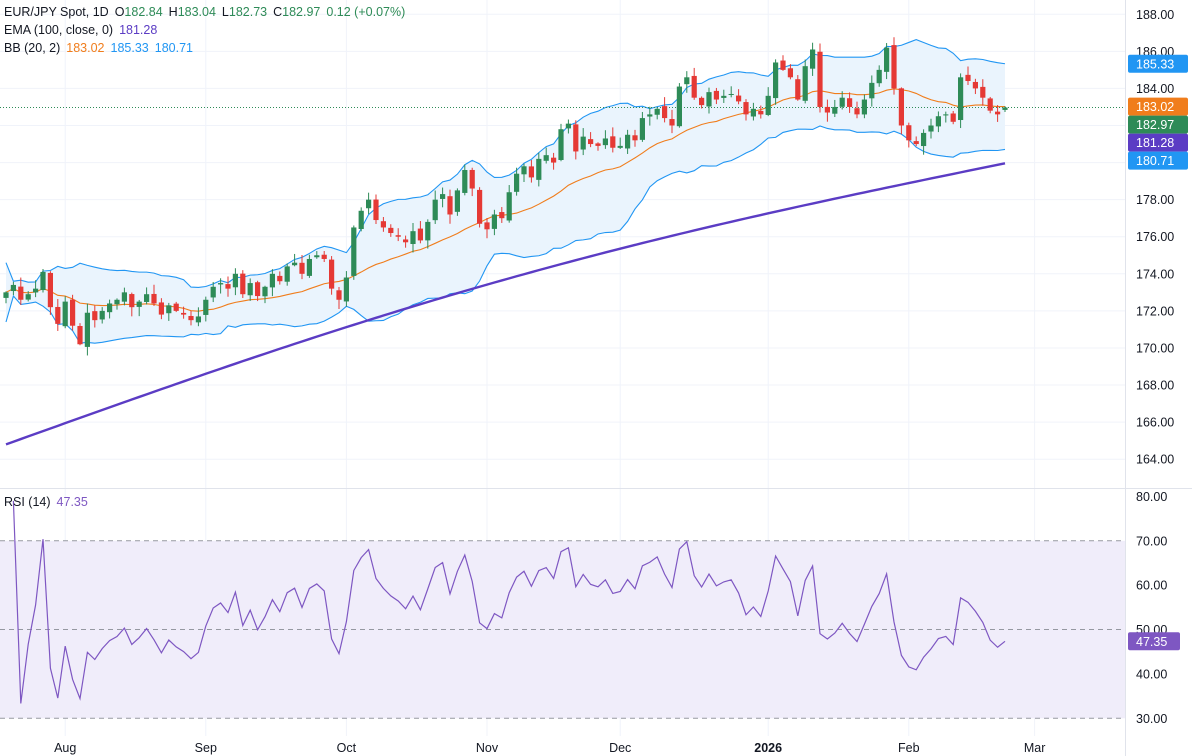  What do you see at coordinates (1155, 460) in the screenshot?
I see `price-tick-label: 164.00` at bounding box center [1155, 460].